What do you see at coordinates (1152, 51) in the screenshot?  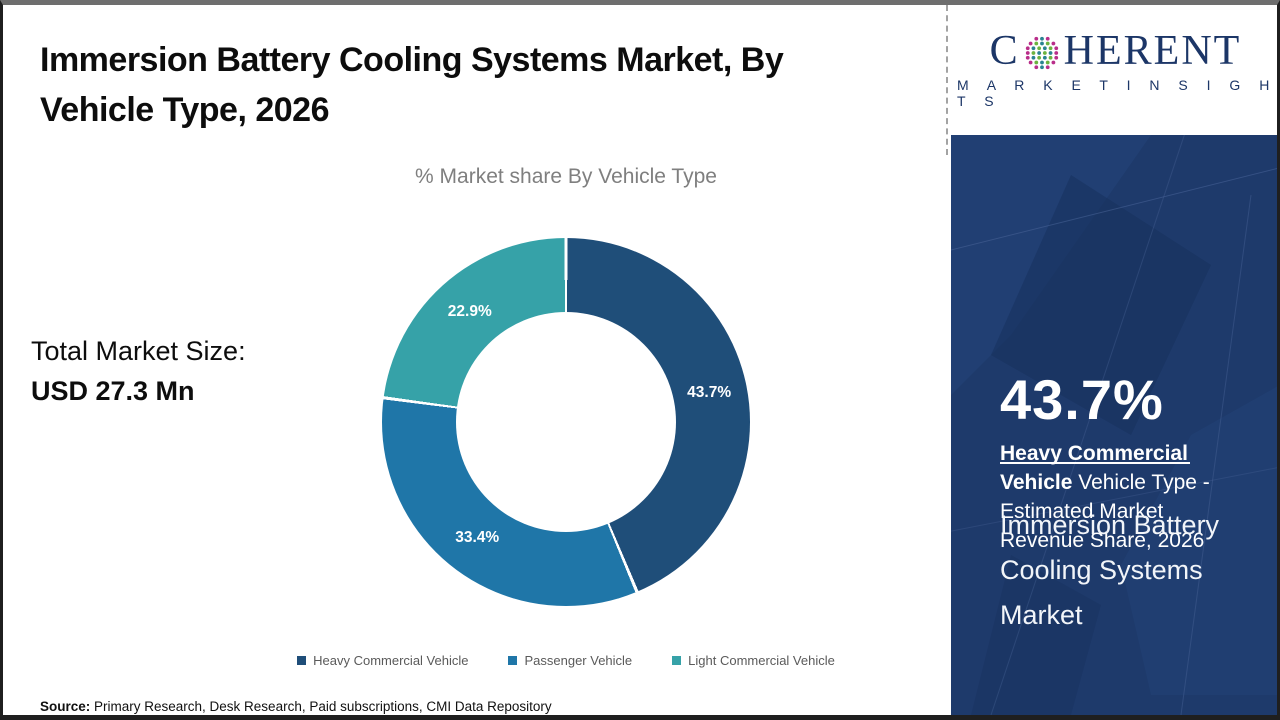 I see `brand-logo-suffix: HERENT` at bounding box center [1152, 51].